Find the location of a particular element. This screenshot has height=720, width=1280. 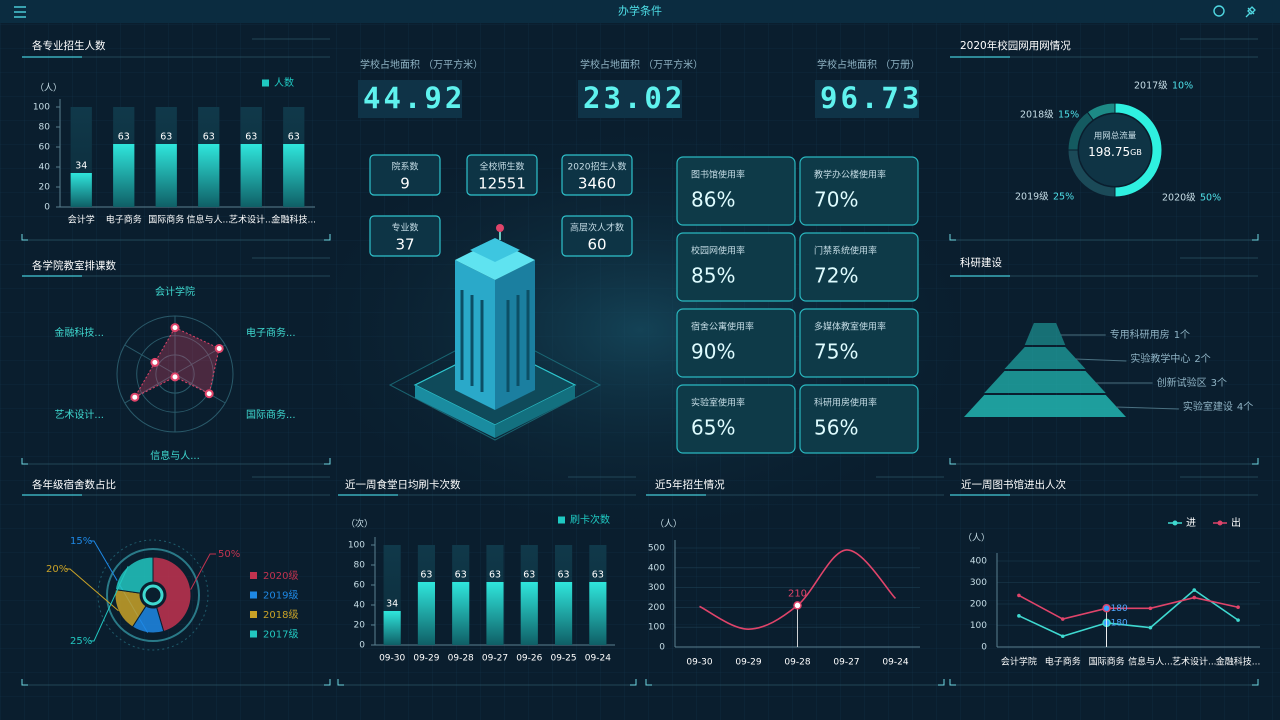

count-label: 高层次人才数 is located at coordinates (597, 228).